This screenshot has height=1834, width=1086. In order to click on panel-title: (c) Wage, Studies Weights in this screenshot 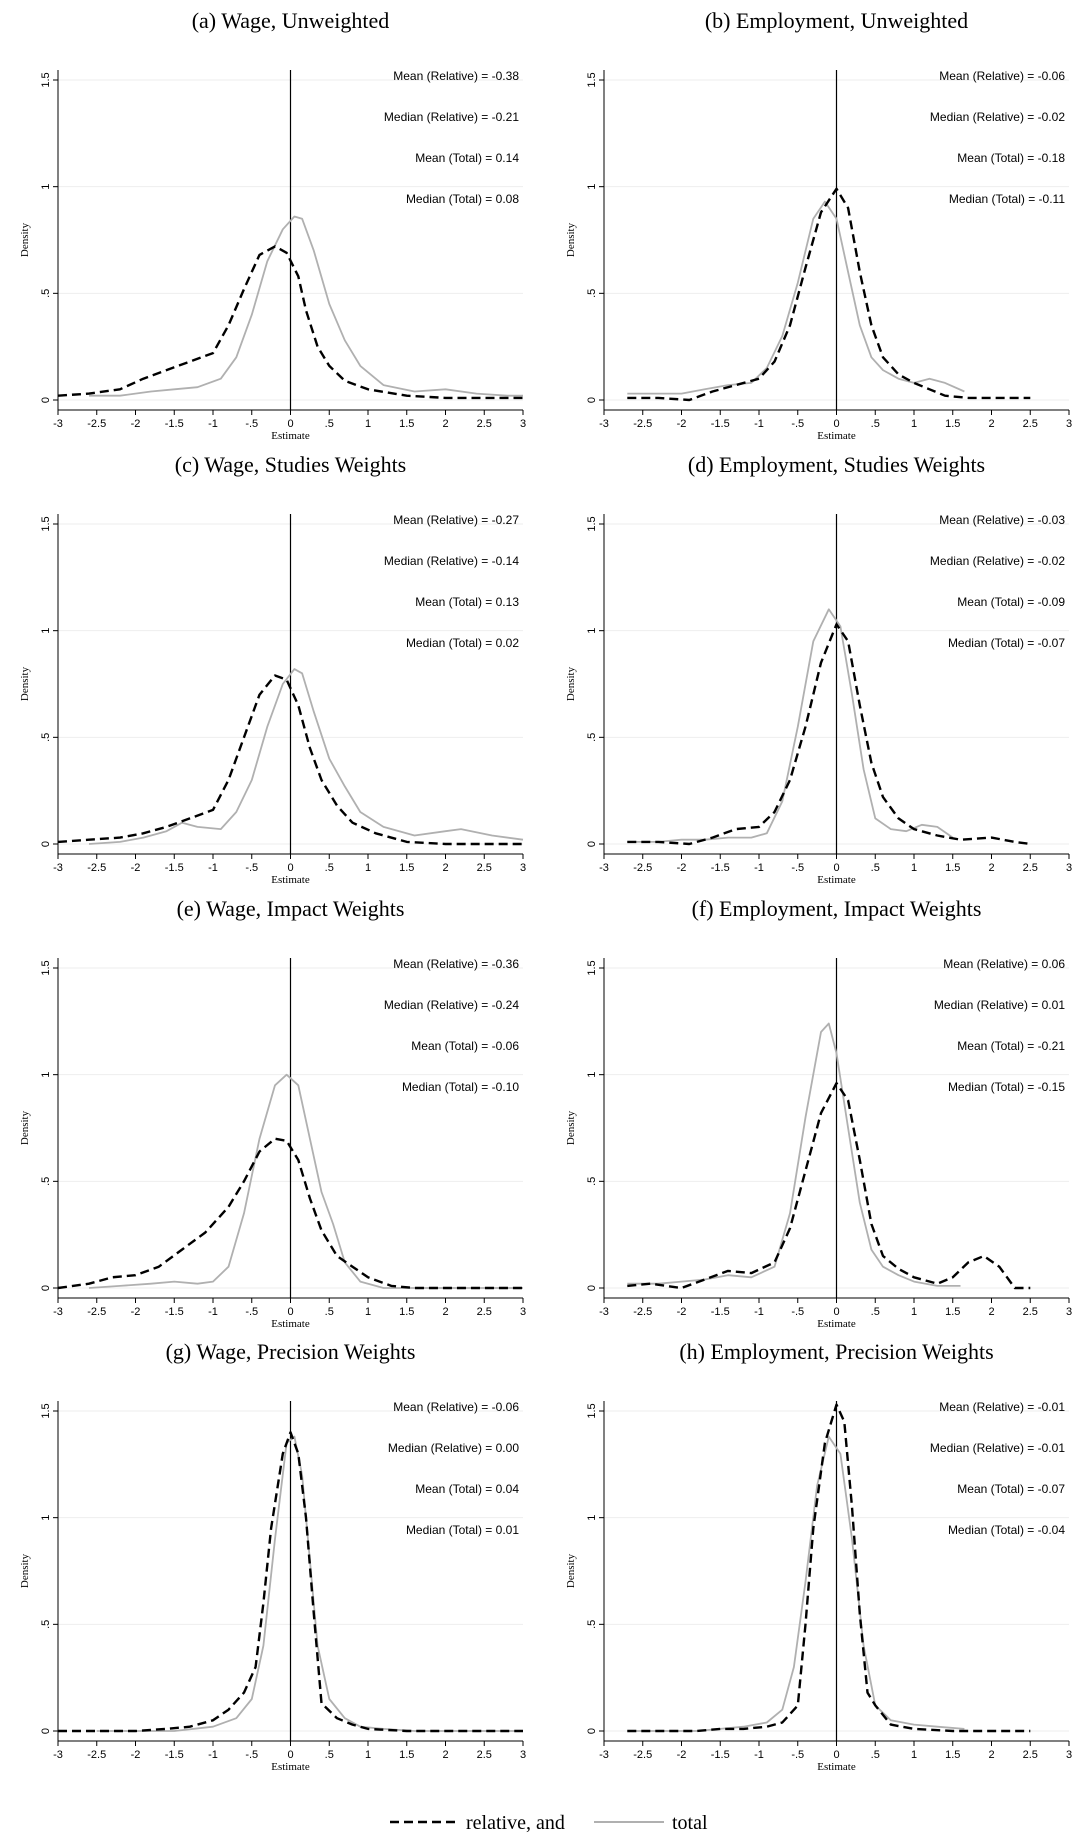, I will do `click(291, 464)`.